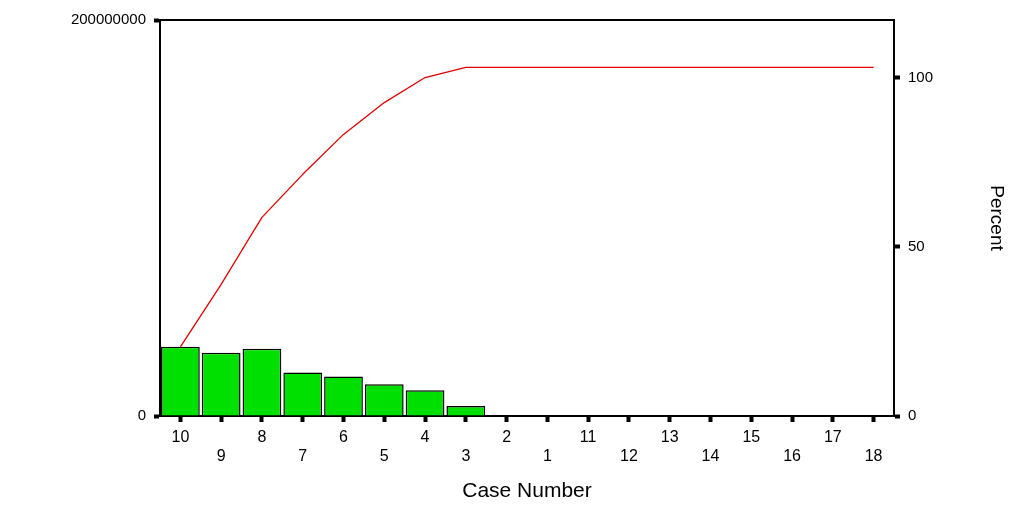 The image size is (1012, 510). Describe the element at coordinates (221, 456) in the screenshot. I see `x-tick-label: 9` at that location.